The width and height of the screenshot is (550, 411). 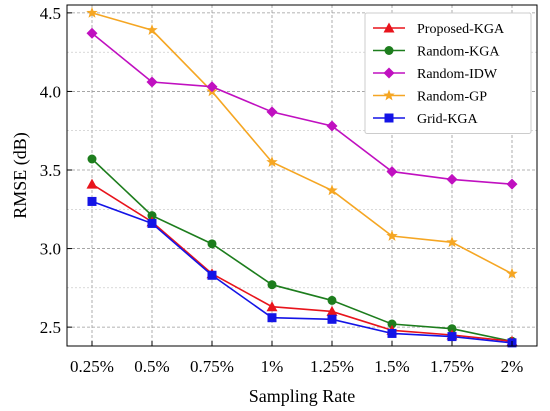 What do you see at coordinates (389, 95) in the screenshot?
I see `legend-marker-random-gp` at bounding box center [389, 95].